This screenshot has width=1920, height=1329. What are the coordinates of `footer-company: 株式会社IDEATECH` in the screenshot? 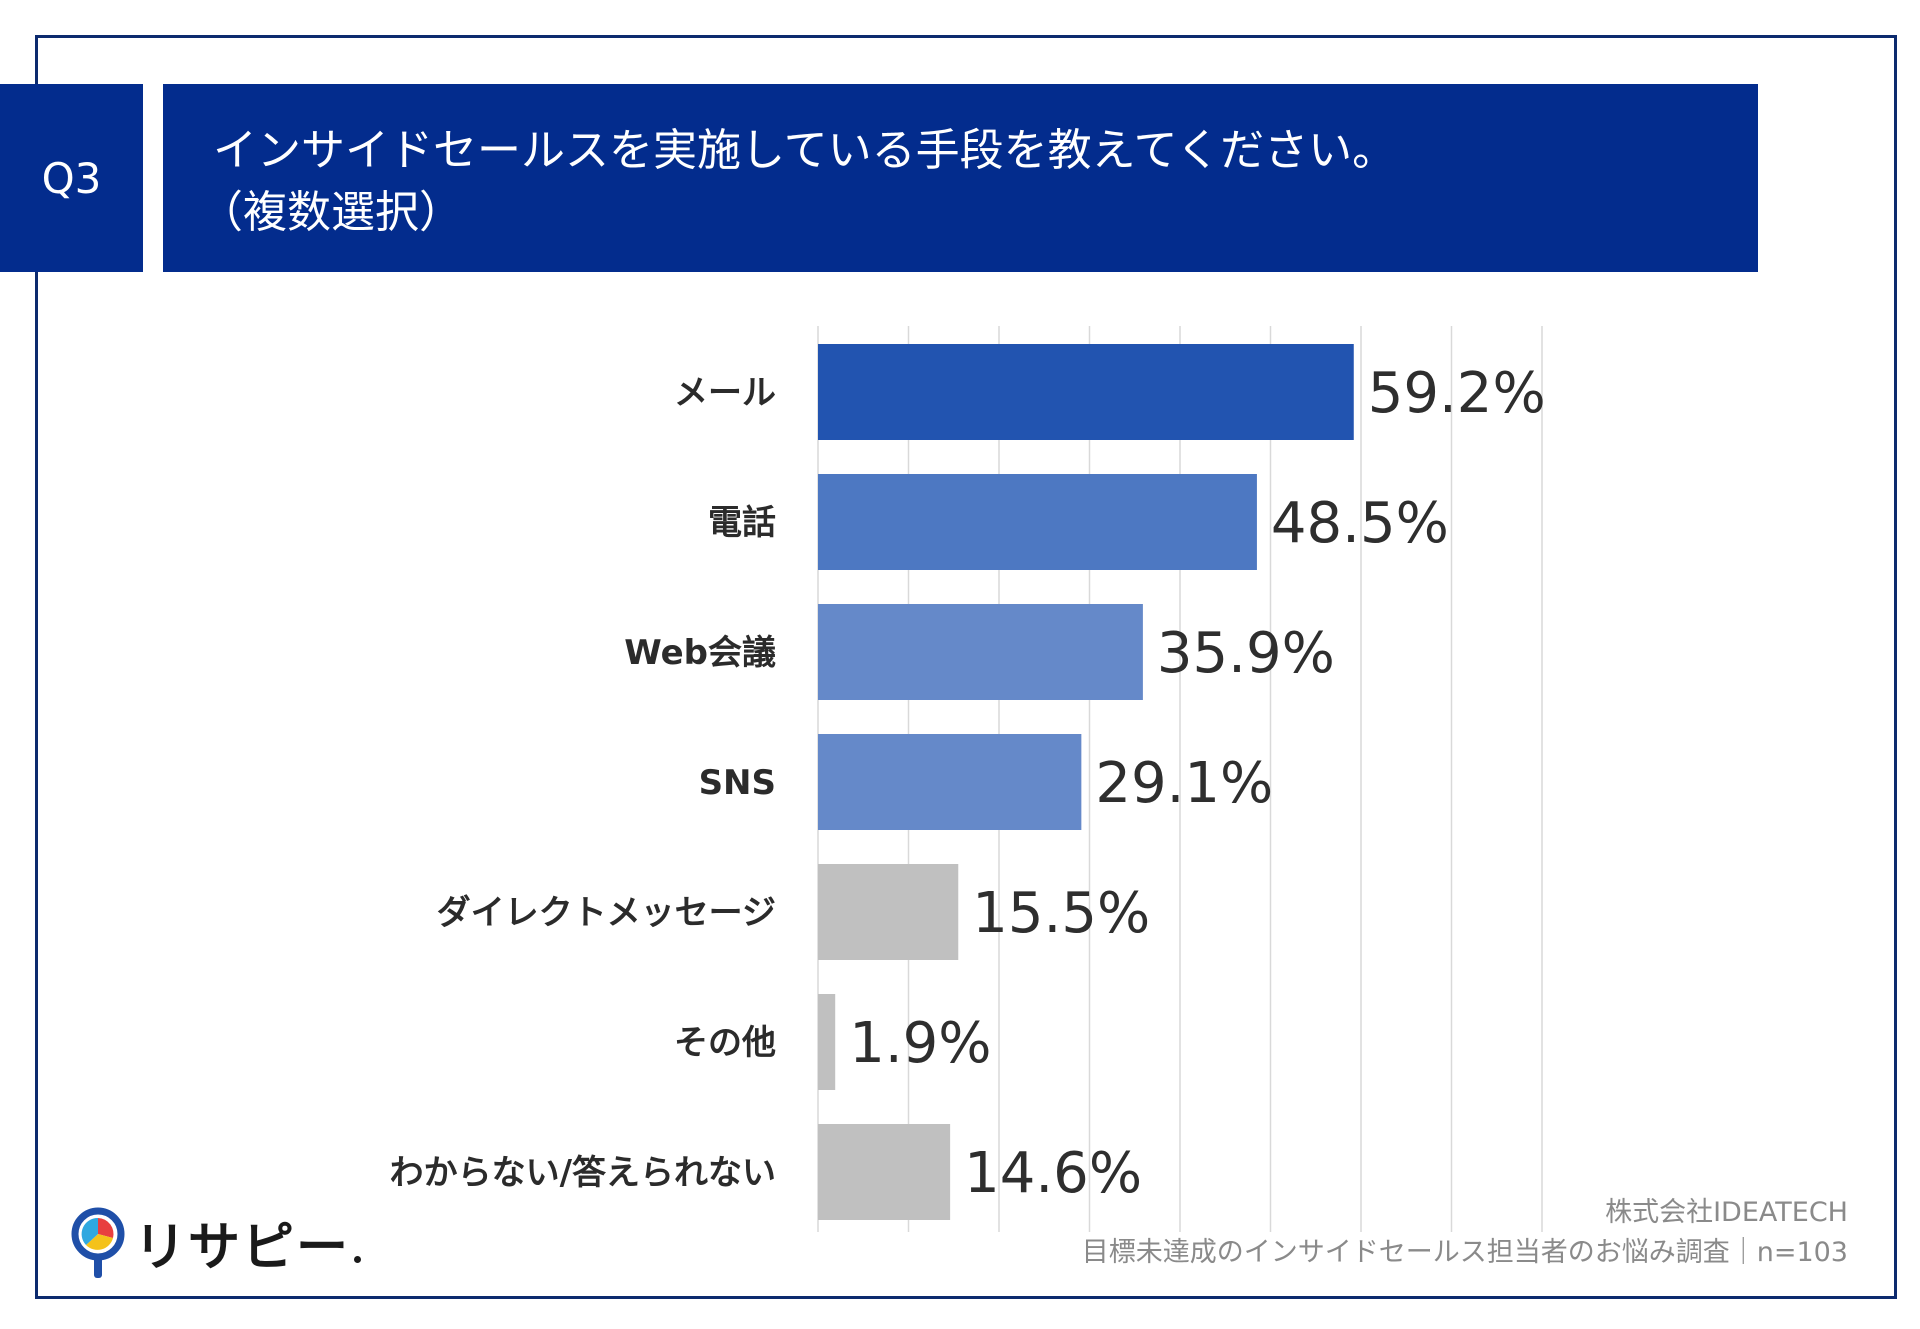 It's located at (1726, 1212).